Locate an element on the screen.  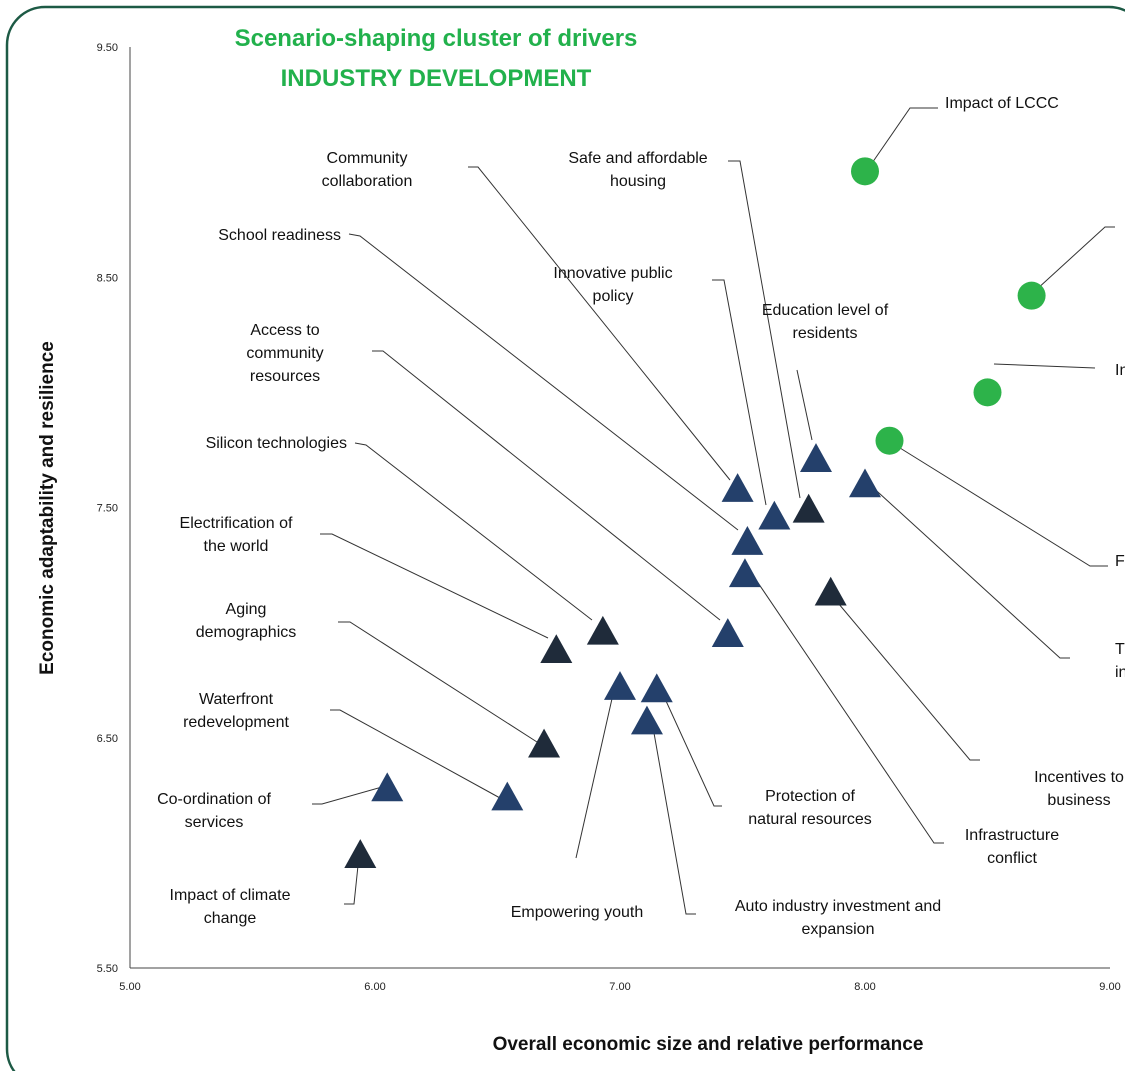
point-label: Trin is located at coordinates (1120, 661).